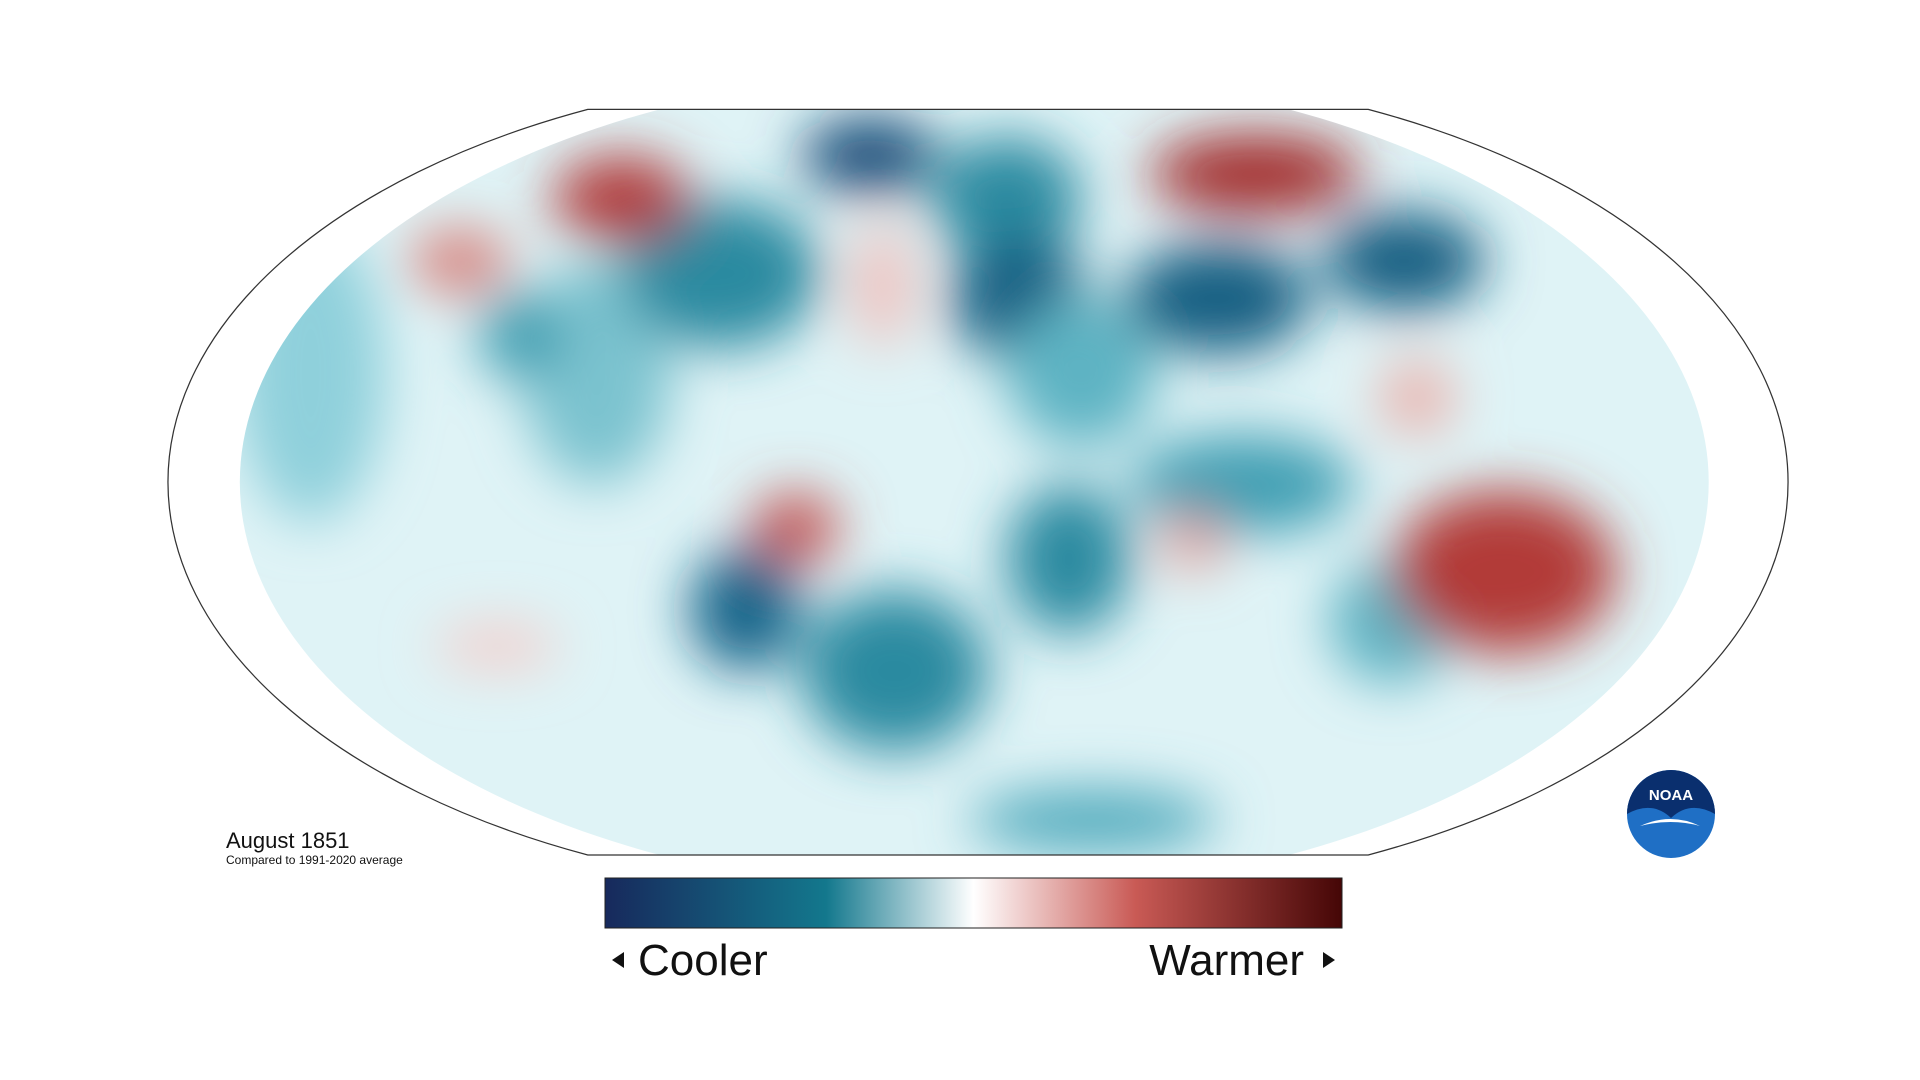 The width and height of the screenshot is (1920, 1080). I want to click on color-scale, so click(973, 903).